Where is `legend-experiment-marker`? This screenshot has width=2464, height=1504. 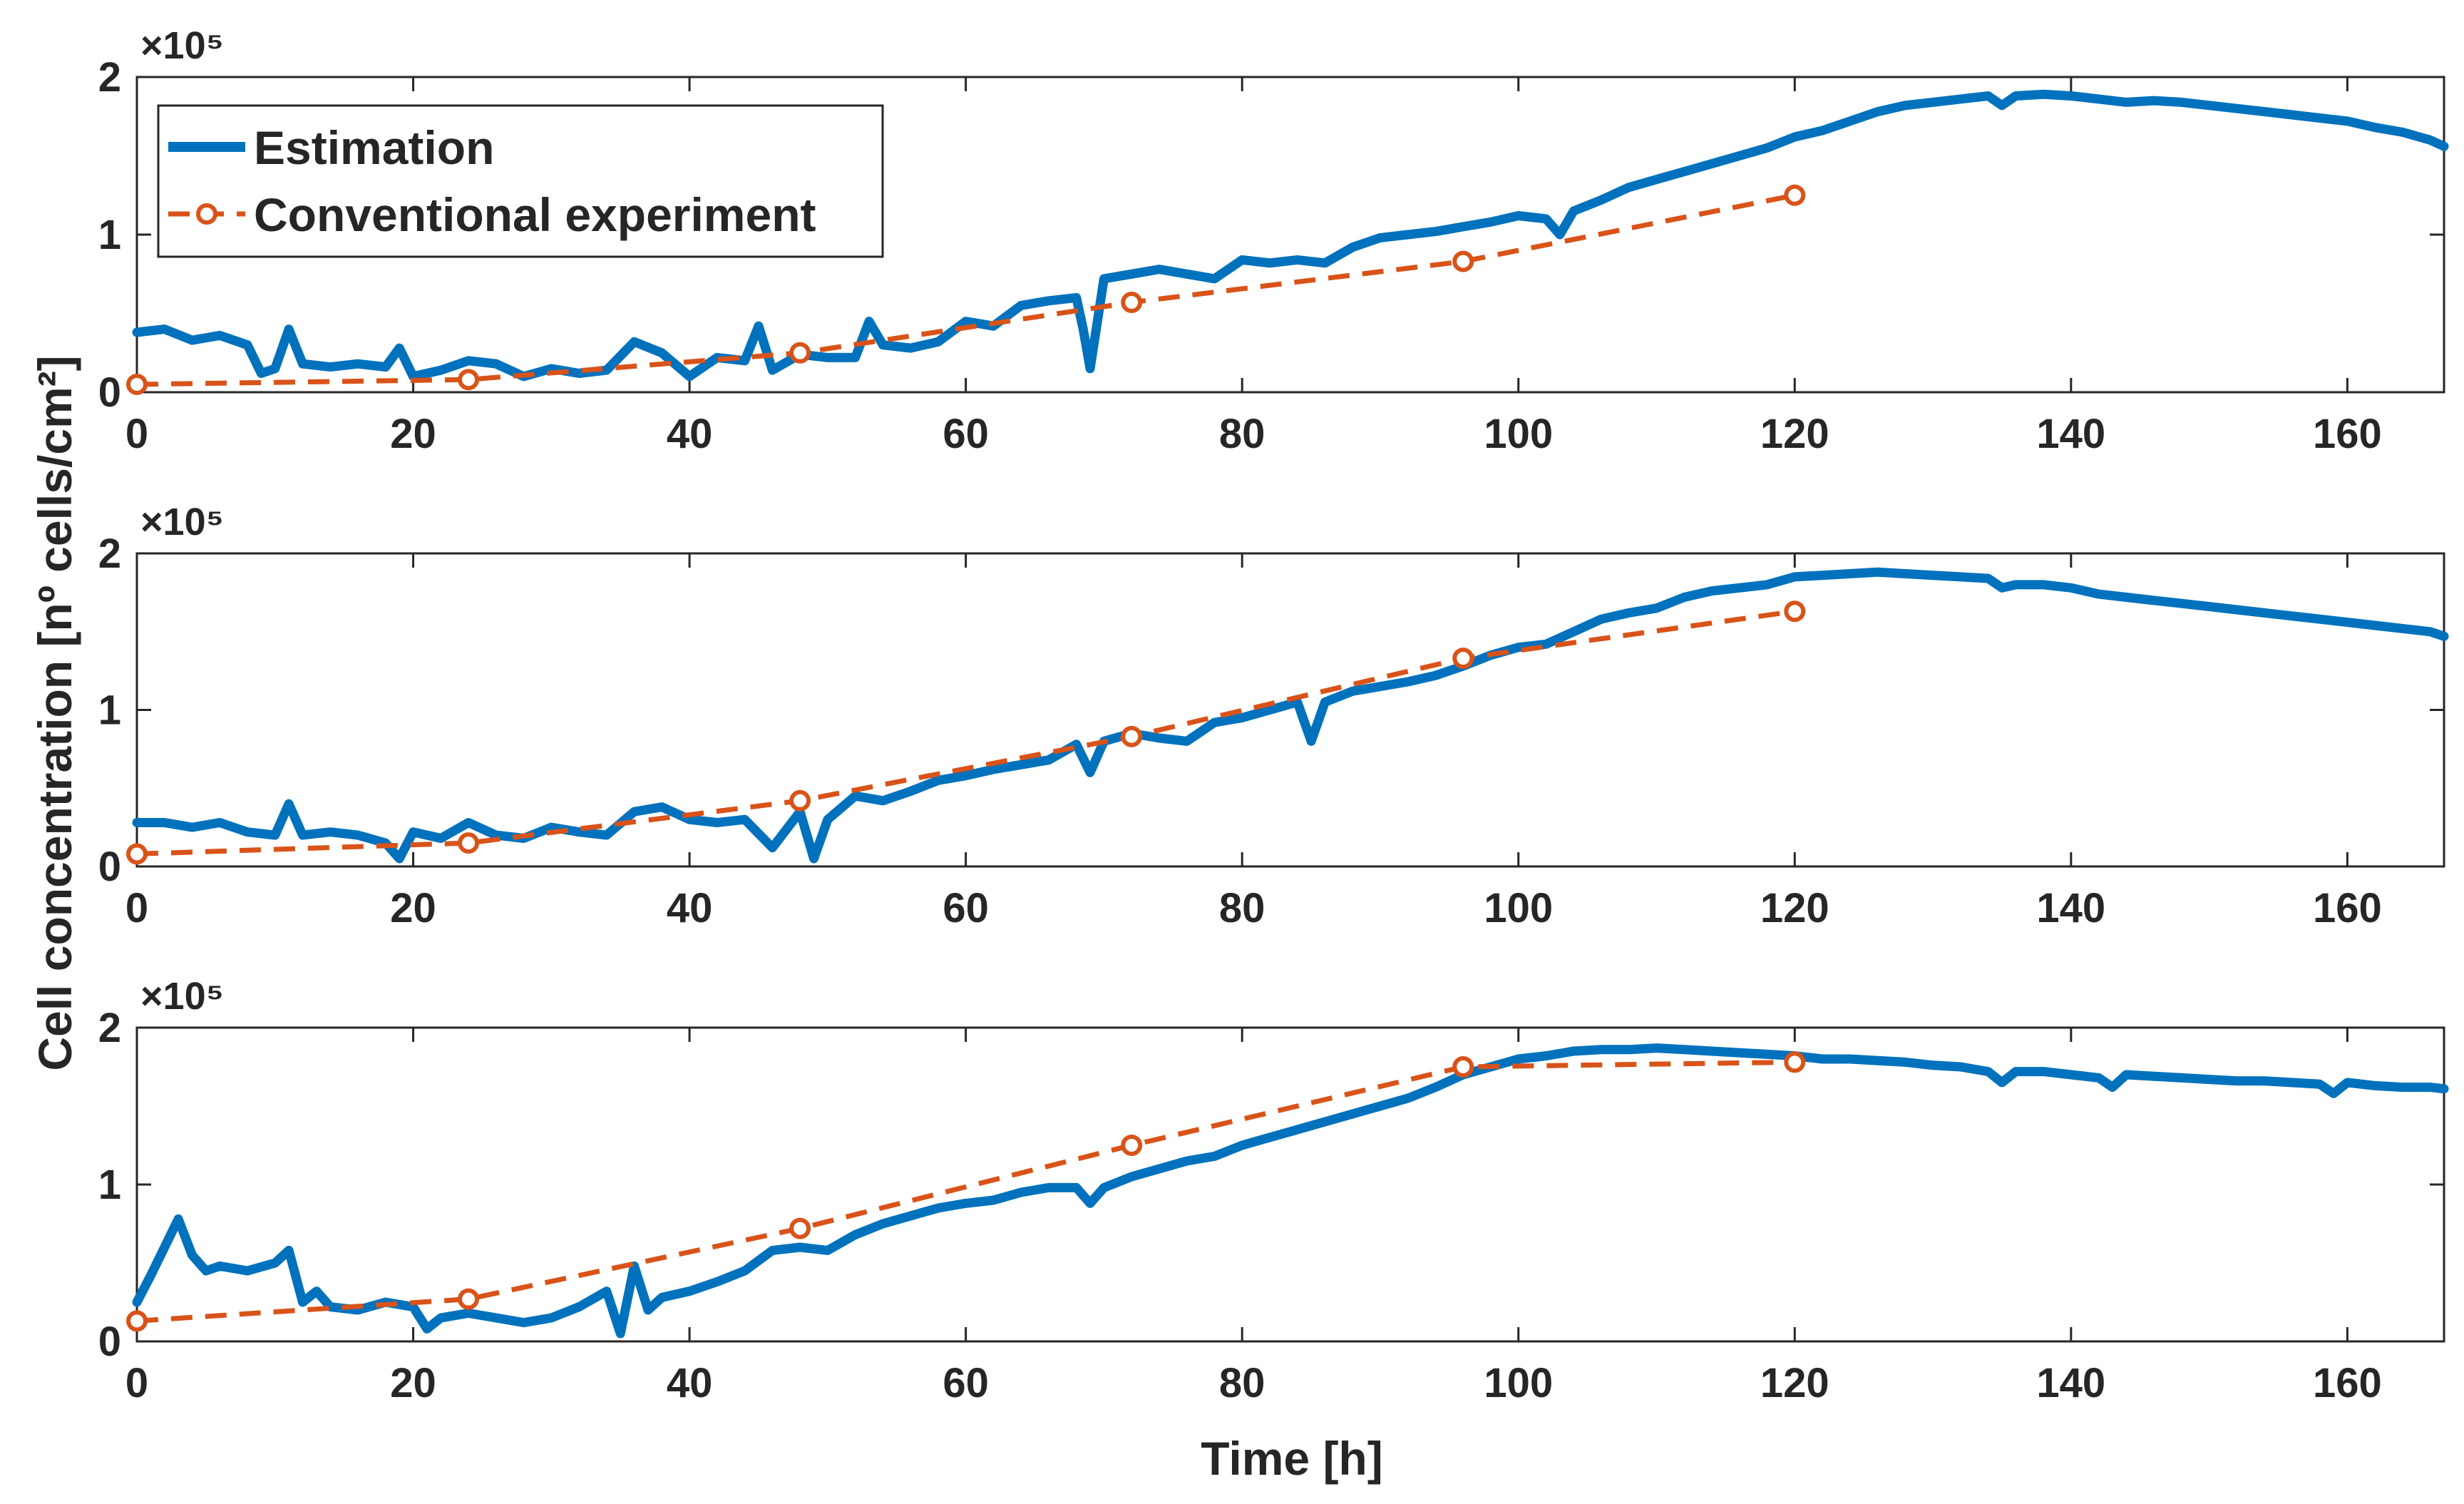 legend-experiment-marker is located at coordinates (206, 214).